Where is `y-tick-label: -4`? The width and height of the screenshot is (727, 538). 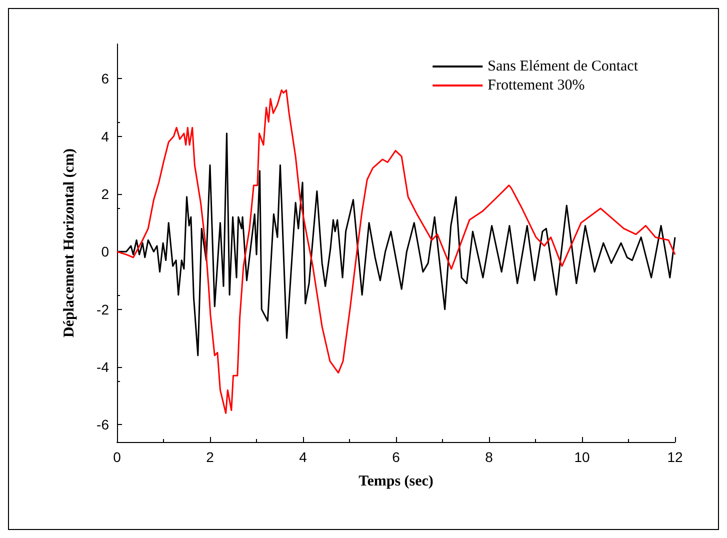 y-tick-label: -4 is located at coordinates (103, 367).